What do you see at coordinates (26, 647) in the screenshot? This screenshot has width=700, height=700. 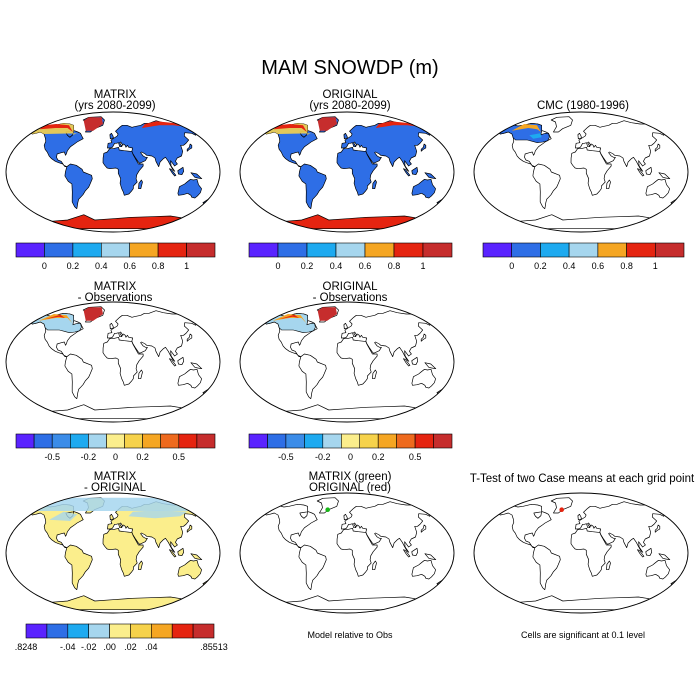 I see `colorbar-tick-label: .8248` at bounding box center [26, 647].